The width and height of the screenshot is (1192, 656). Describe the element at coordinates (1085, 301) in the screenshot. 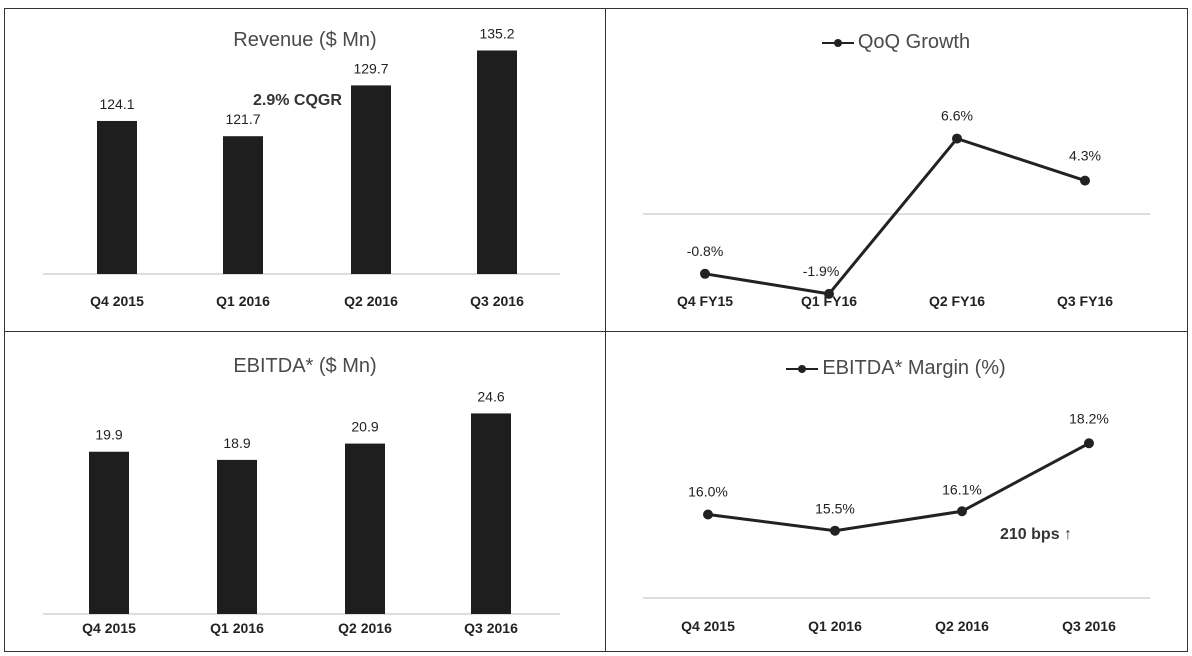

I see `x-tick-label: Q3 FY16` at that location.